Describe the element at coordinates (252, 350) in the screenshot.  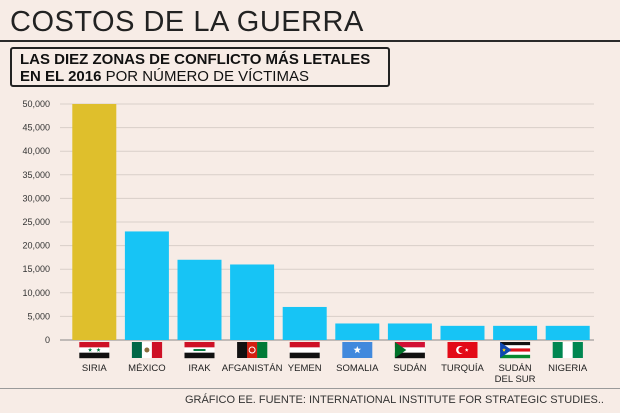
I see `afghanistan-flag-icon` at that location.